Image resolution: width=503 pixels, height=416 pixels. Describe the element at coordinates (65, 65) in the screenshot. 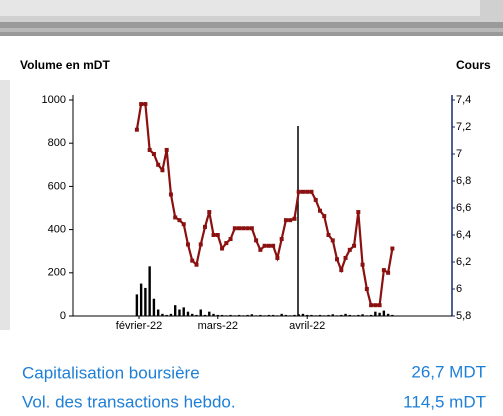

I see `y-axis-title: Volume en mDT` at that location.